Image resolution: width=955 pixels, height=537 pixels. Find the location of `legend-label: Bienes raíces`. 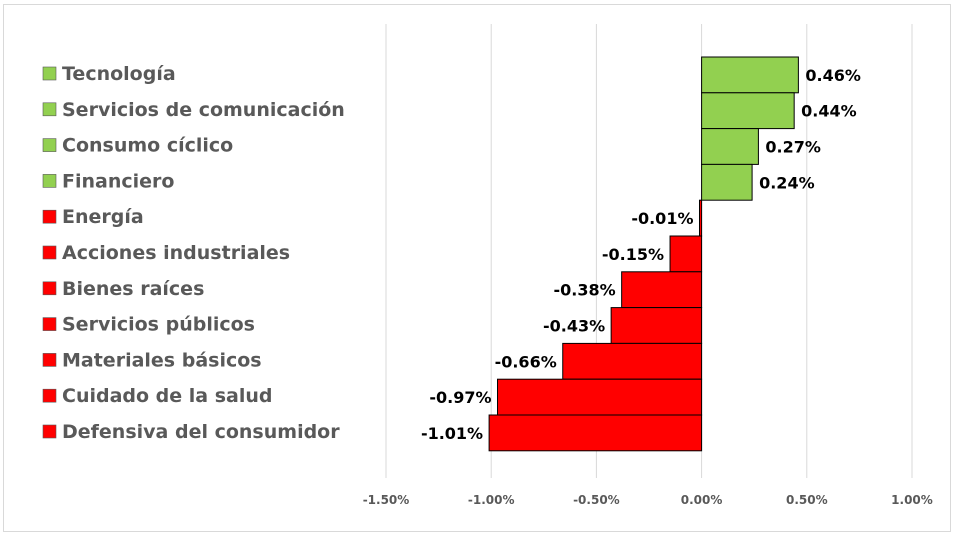

legend-label: Bienes raíces is located at coordinates (133, 289).